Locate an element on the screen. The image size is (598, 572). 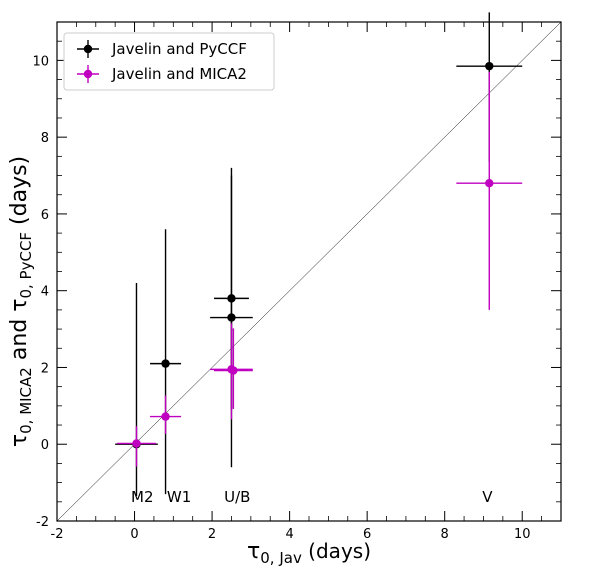
band-annotations: M2 W1 U/B V is located at coordinates (312, 497).